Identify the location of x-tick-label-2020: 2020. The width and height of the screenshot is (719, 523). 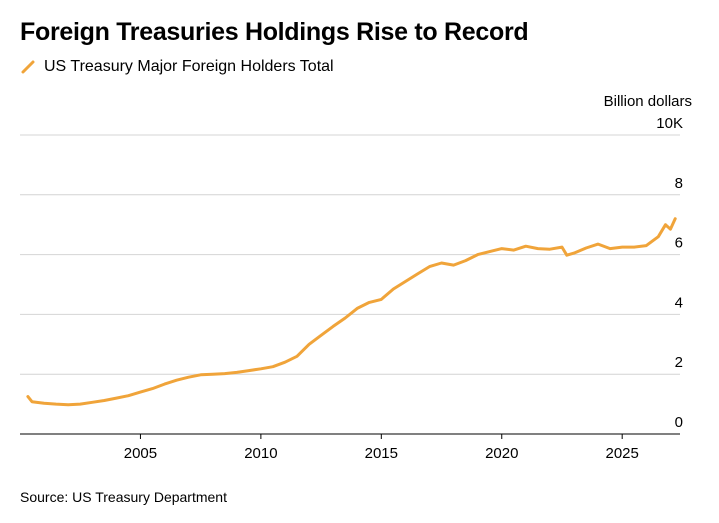
(501, 453).